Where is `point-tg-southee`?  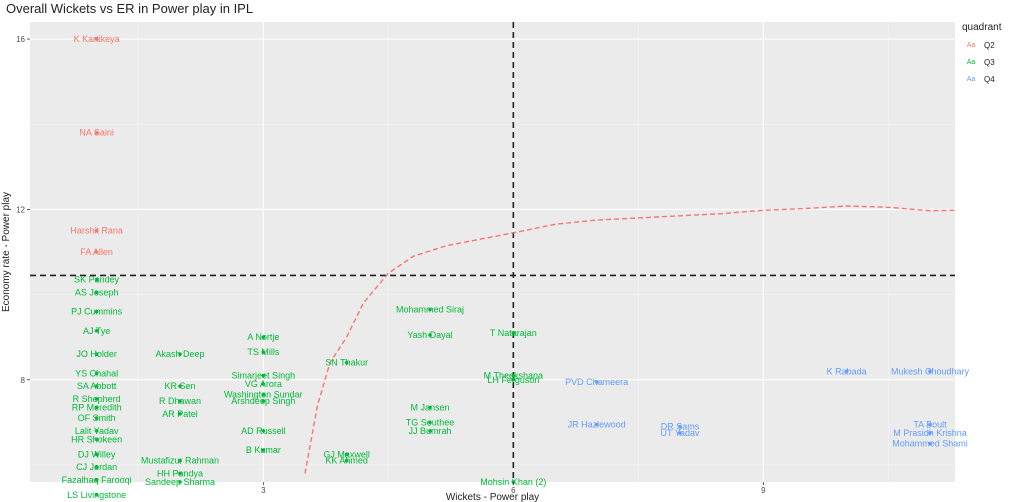
point-tg-southee is located at coordinates (430, 422).